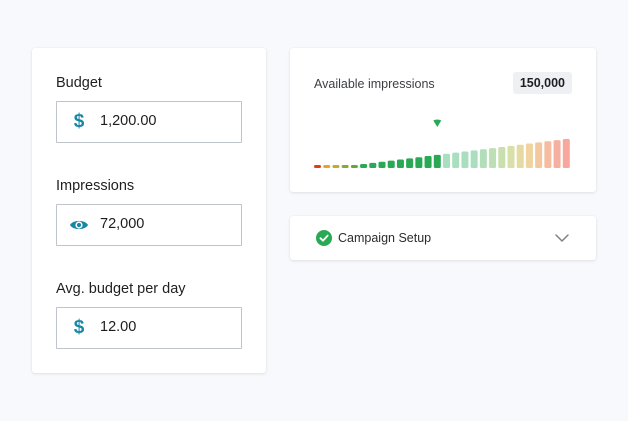  Describe the element at coordinates (128, 121) in the screenshot. I see `budget-value: 1,200.00` at that location.